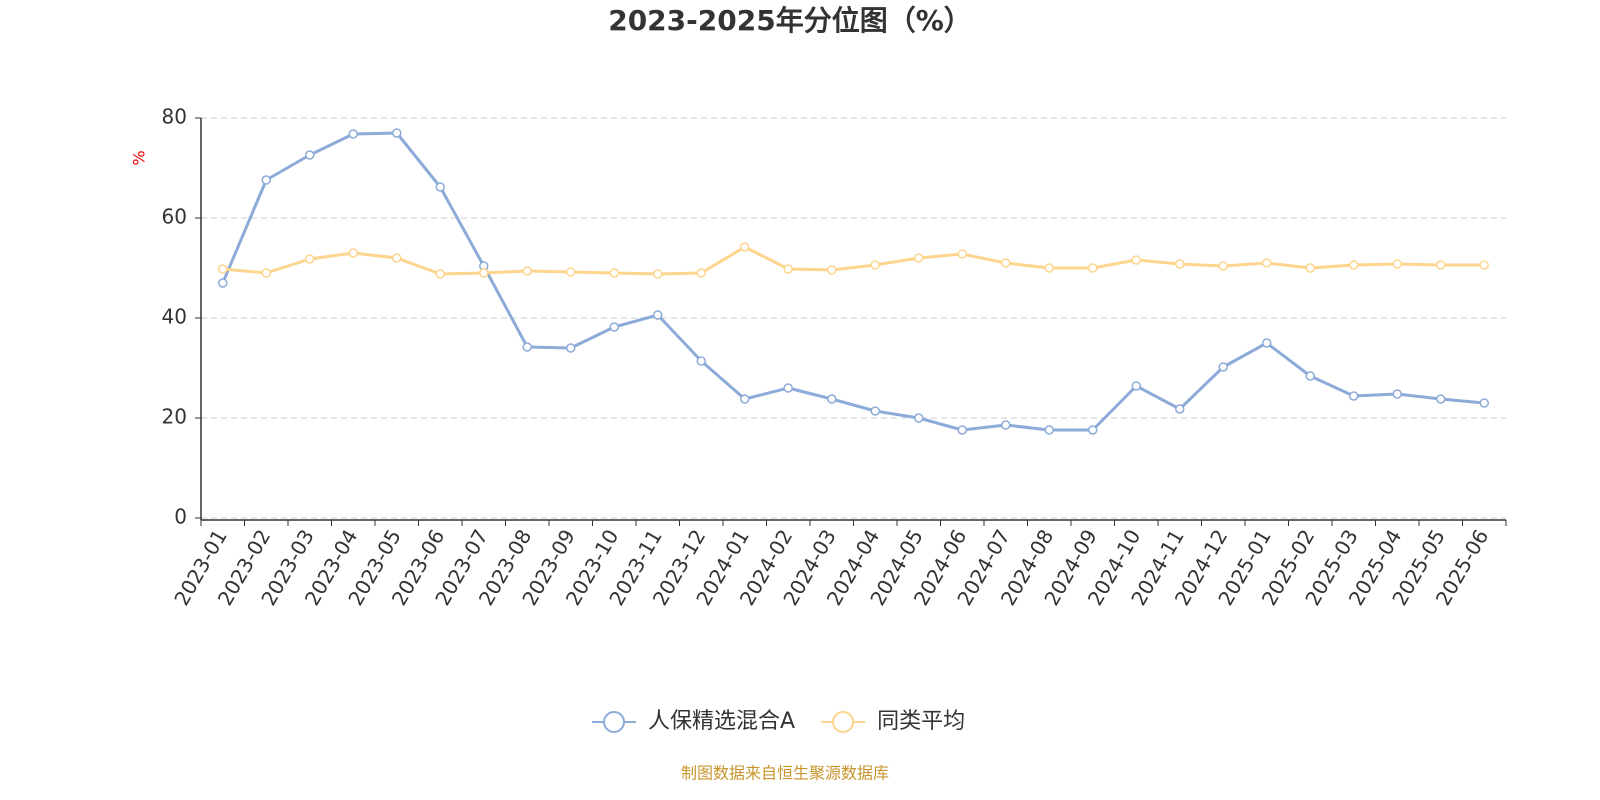  Describe the element at coordinates (139, 157) in the screenshot. I see `y-axis-label: %` at that location.